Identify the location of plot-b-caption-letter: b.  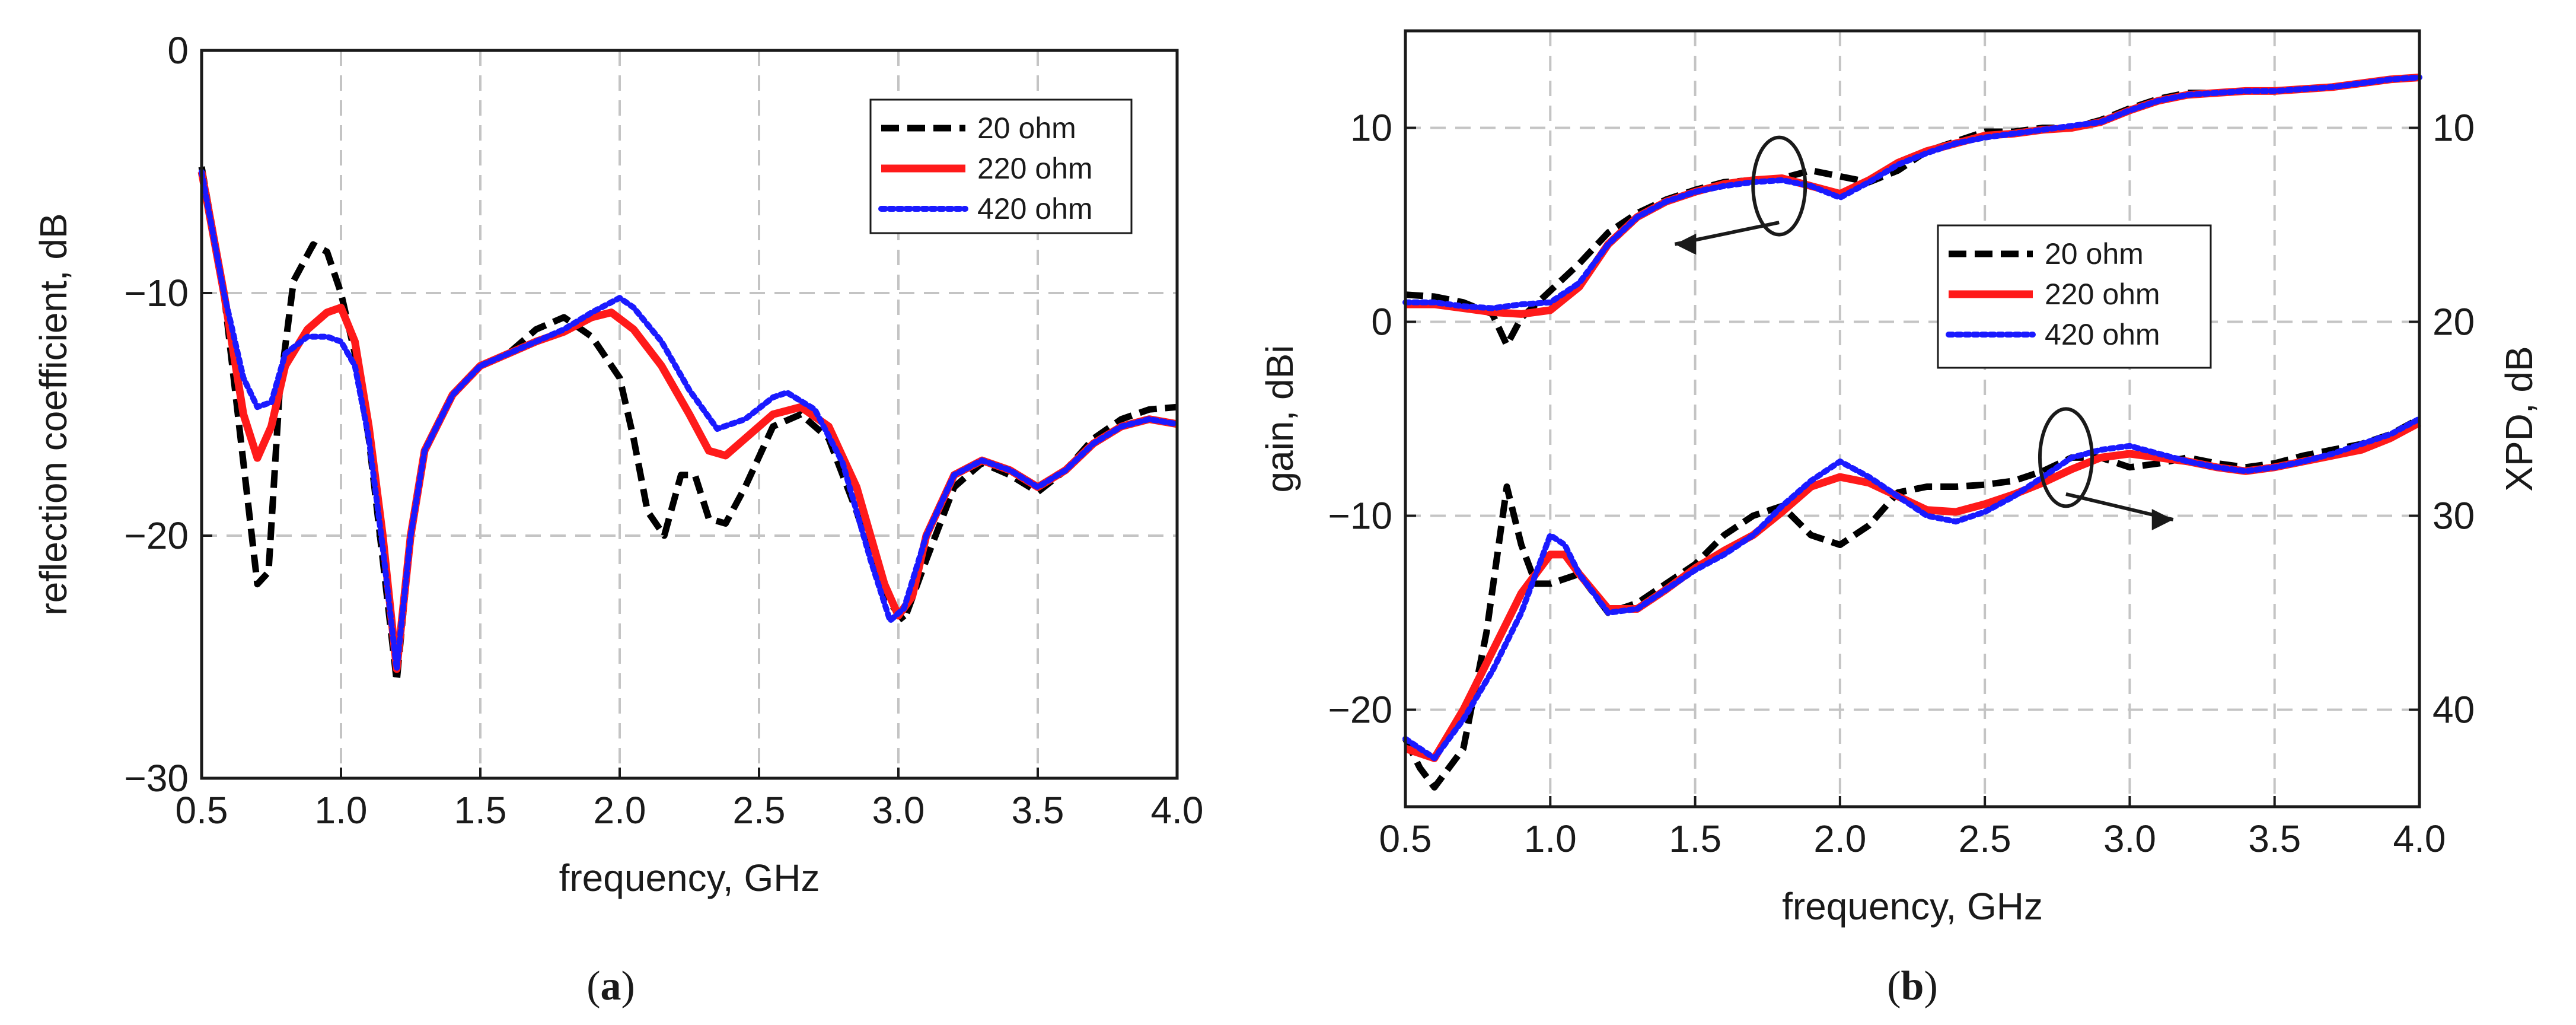
(1912, 986).